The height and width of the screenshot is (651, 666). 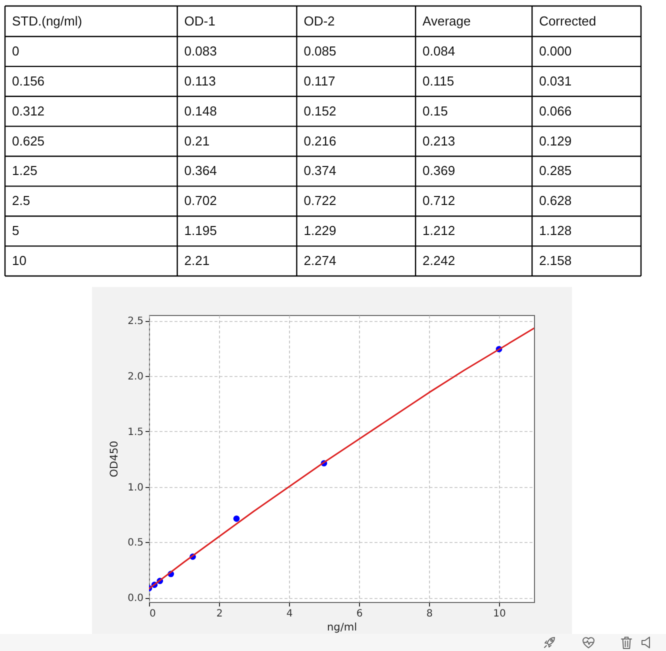 I want to click on text: 0.712, so click(x=439, y=200).